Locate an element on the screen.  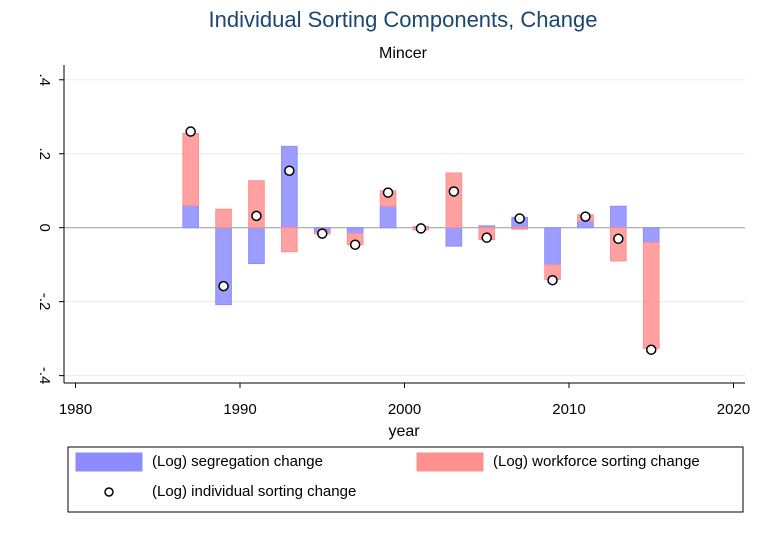
y-tick-label: -.4 is located at coordinates (44, 376).